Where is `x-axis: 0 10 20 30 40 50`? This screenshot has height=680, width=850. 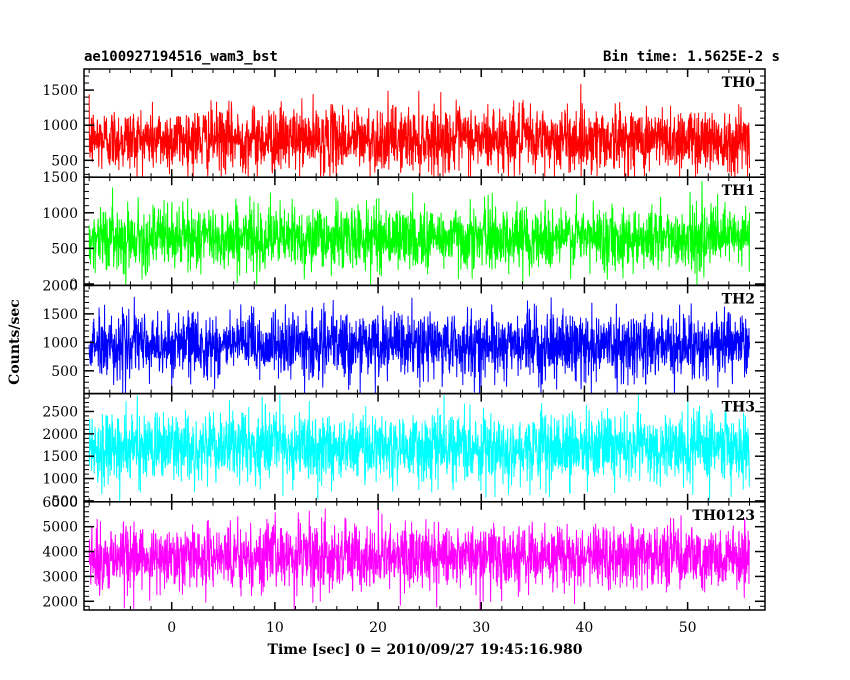 x-axis: 0 10 20 30 40 50 is located at coordinates (431, 628).